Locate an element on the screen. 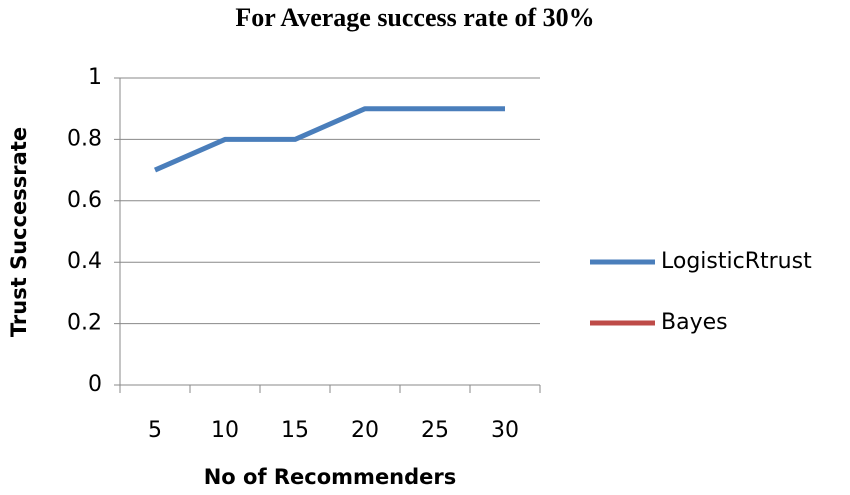 The height and width of the screenshot is (495, 850). x-tick-label: 15 is located at coordinates (295, 430).